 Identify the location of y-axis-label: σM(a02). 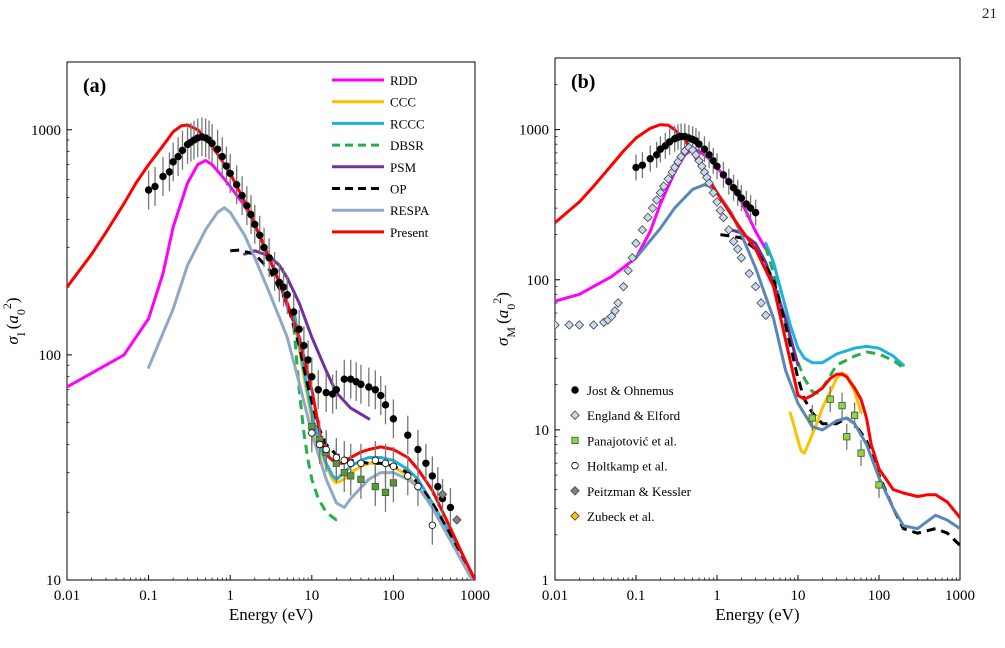
(504, 319).